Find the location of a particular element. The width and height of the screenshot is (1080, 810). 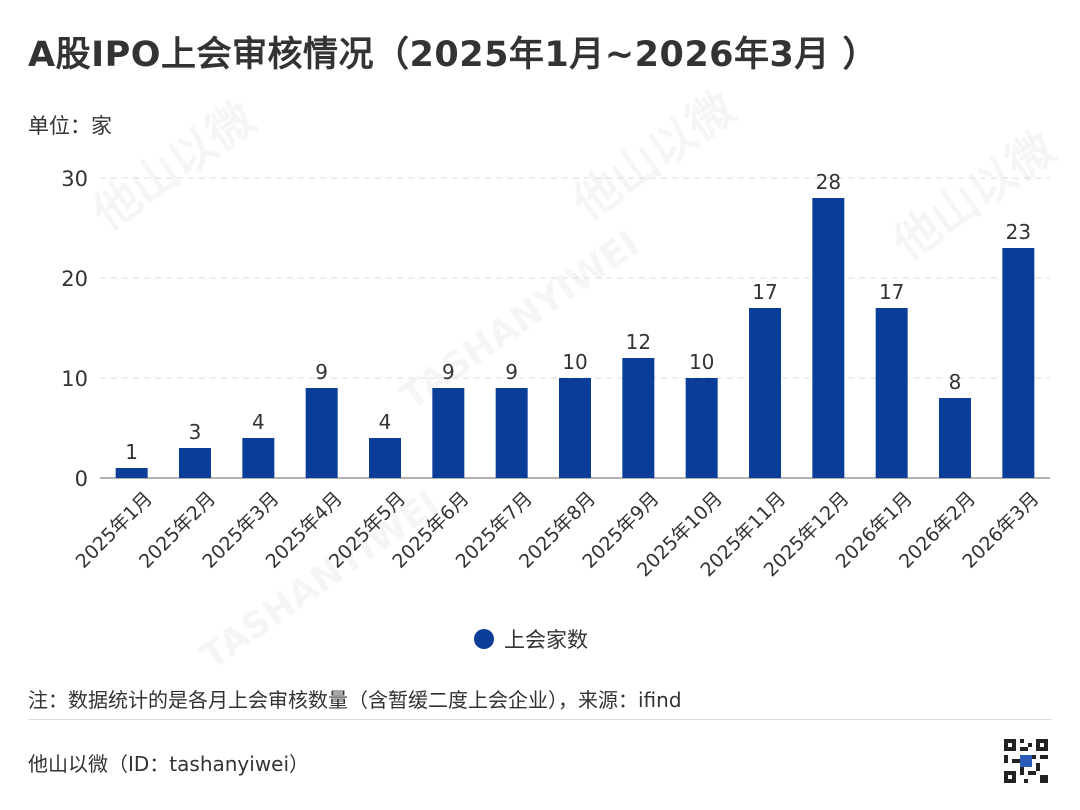

y-tick-label: 20 is located at coordinates (74, 279).